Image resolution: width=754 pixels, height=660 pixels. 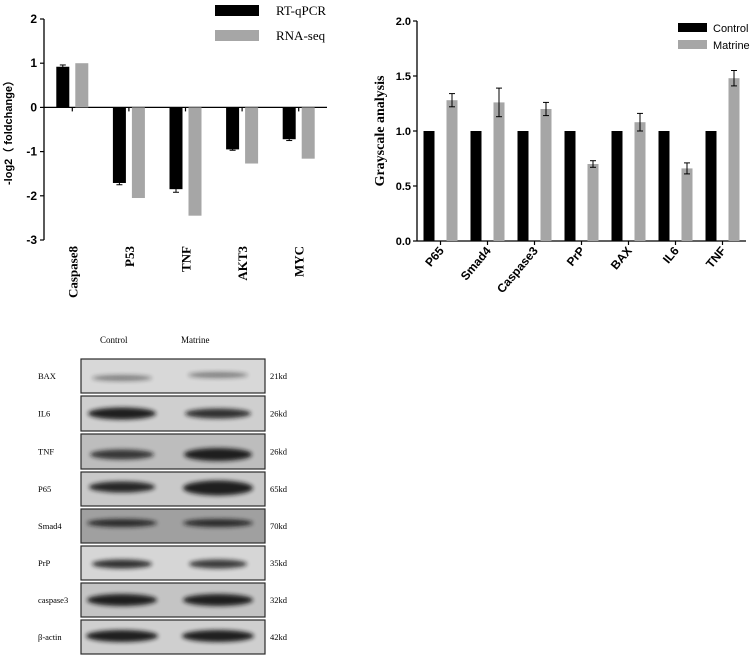 I want to click on blot-row-bax: BAX 21kd, so click(x=163, y=376).